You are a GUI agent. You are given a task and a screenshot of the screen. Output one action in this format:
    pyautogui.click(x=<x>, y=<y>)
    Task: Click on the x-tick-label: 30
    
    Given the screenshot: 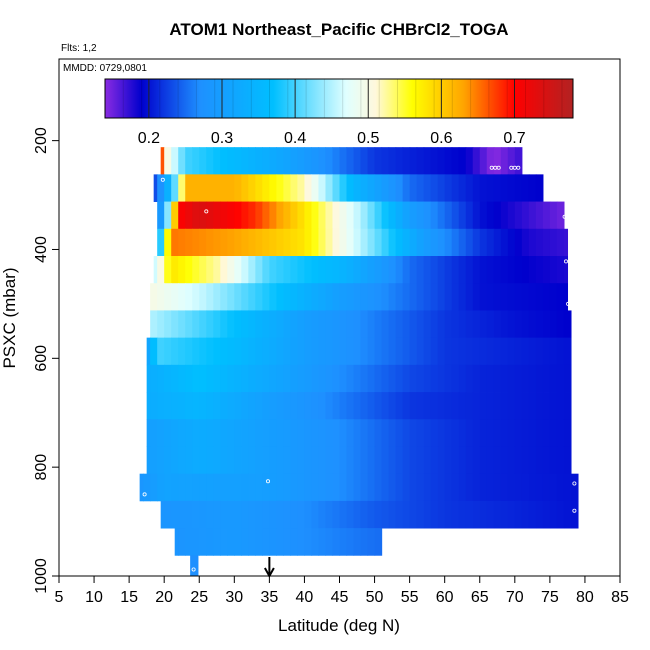 What is the action you would take?
    pyautogui.click(x=234, y=597)
    